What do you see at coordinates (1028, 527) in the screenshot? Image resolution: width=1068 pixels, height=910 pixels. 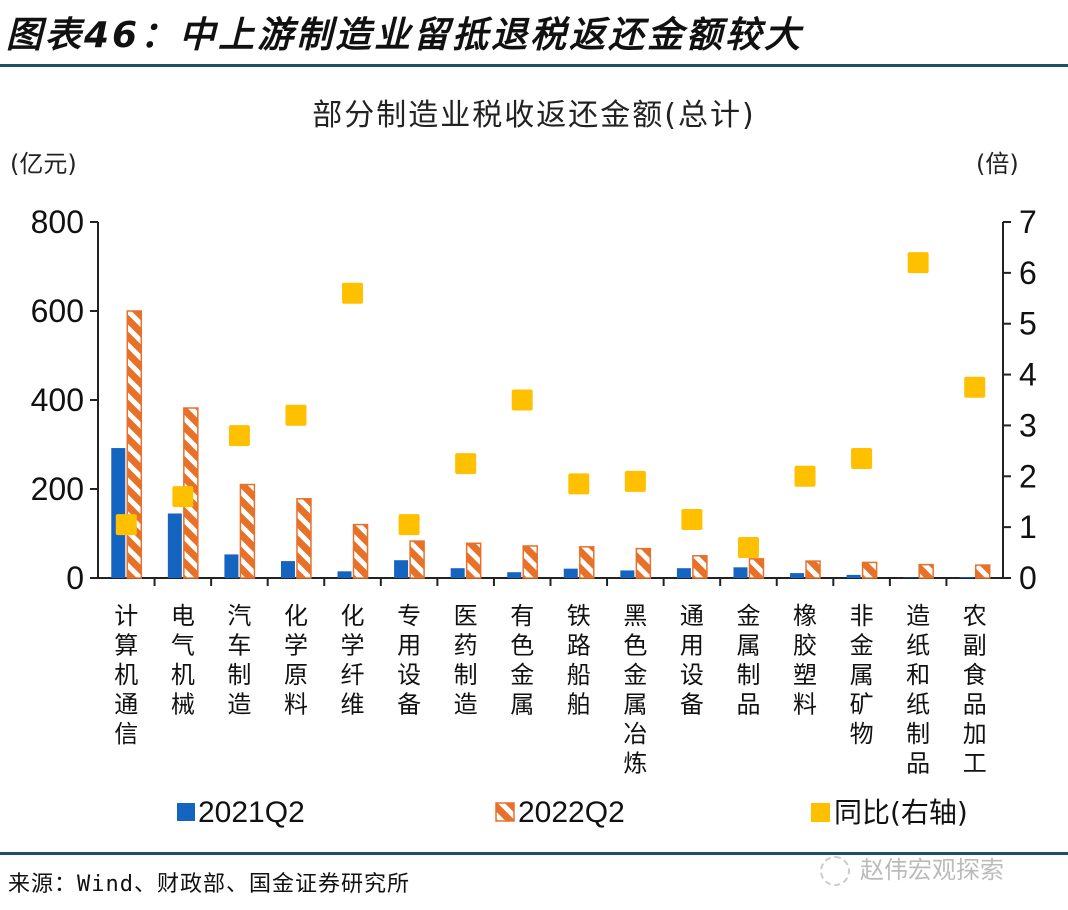 I see `right-axis-tick-label: 1` at bounding box center [1028, 527].